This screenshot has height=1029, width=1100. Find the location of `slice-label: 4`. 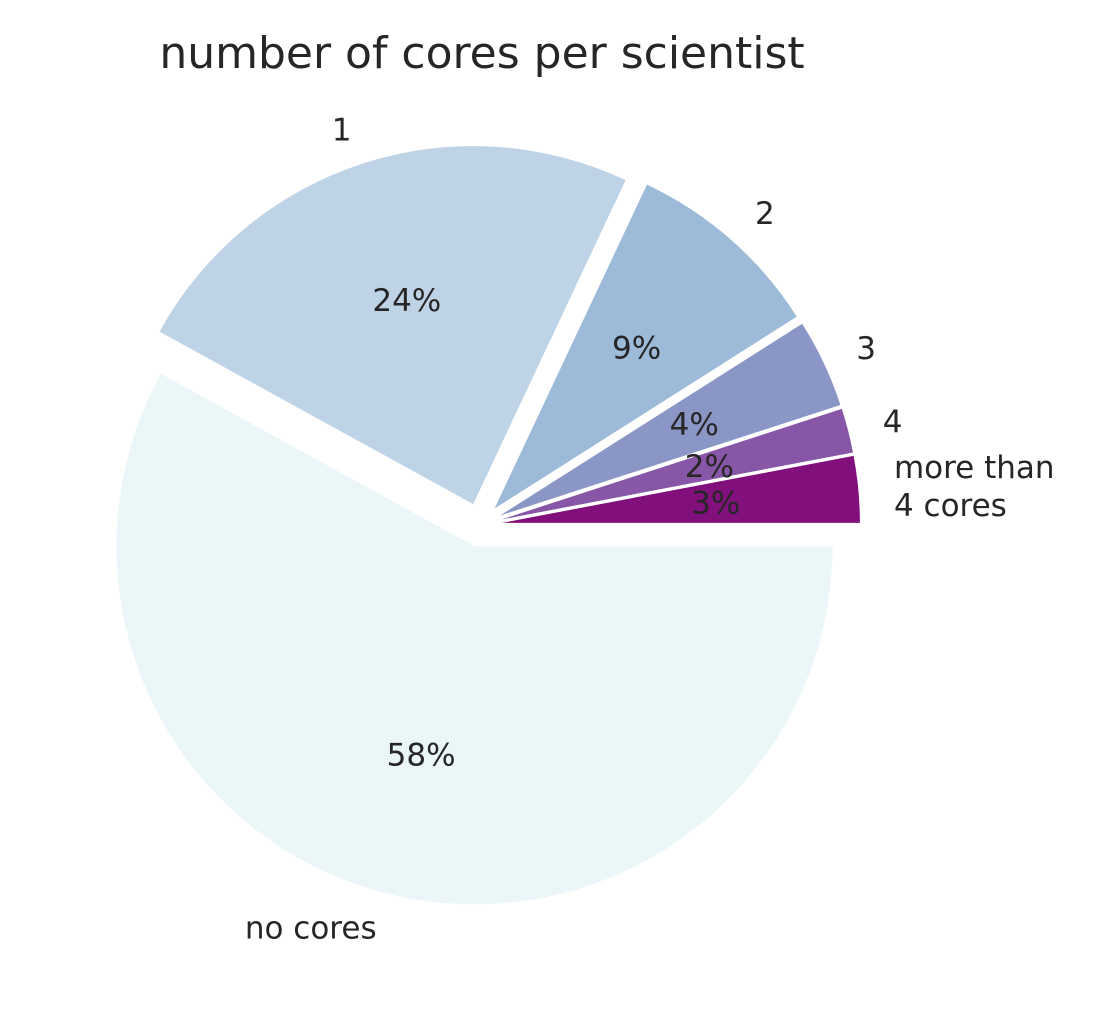

slice-label: 4 is located at coordinates (893, 423).